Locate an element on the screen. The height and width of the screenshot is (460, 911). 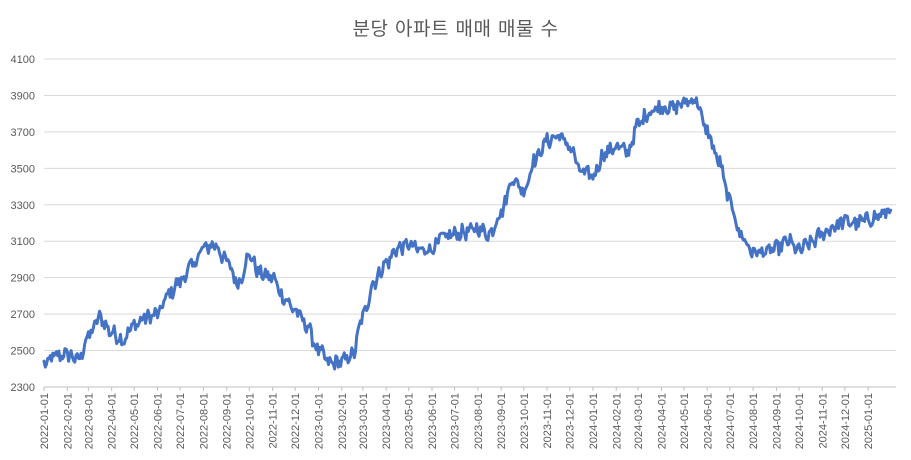
x-tick-label: 2022-08-01 is located at coordinates (204, 421).